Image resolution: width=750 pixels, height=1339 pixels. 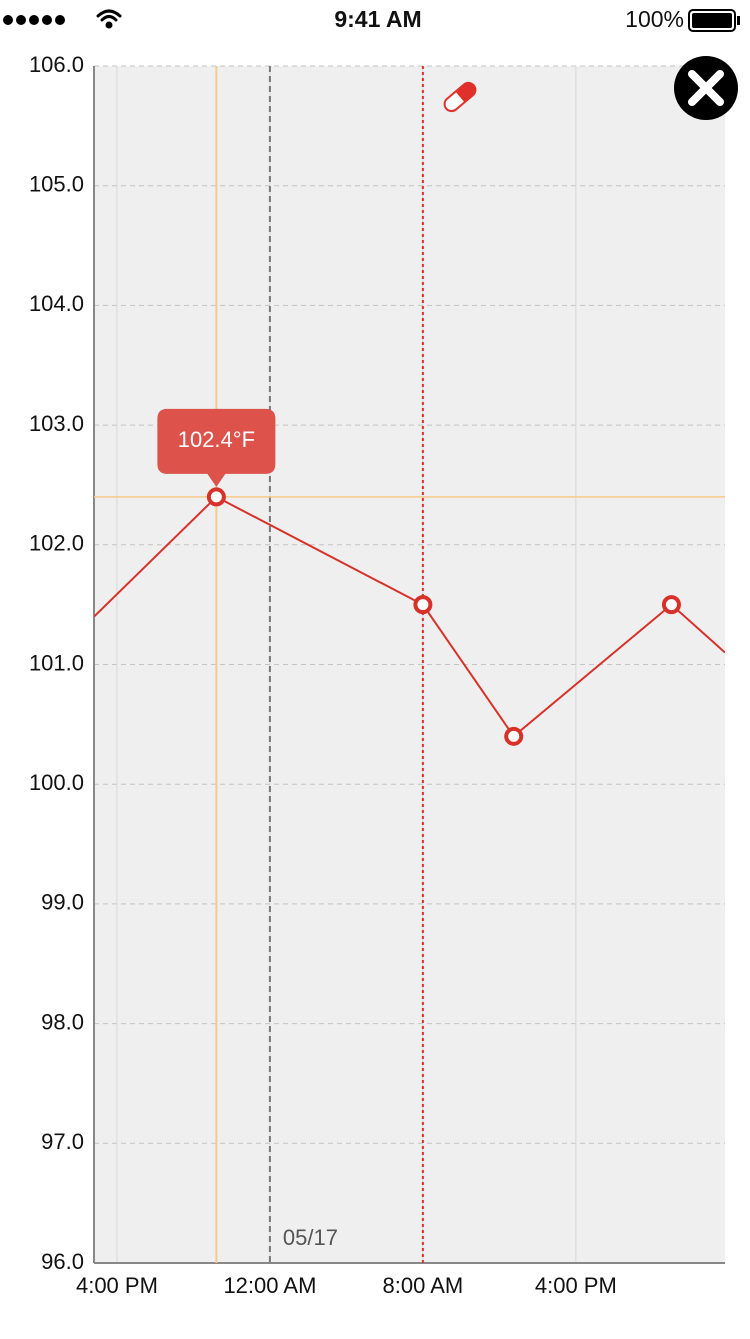 What do you see at coordinates (269, 1285) in the screenshot?
I see `x-tick-label: 12:00 AM` at bounding box center [269, 1285].